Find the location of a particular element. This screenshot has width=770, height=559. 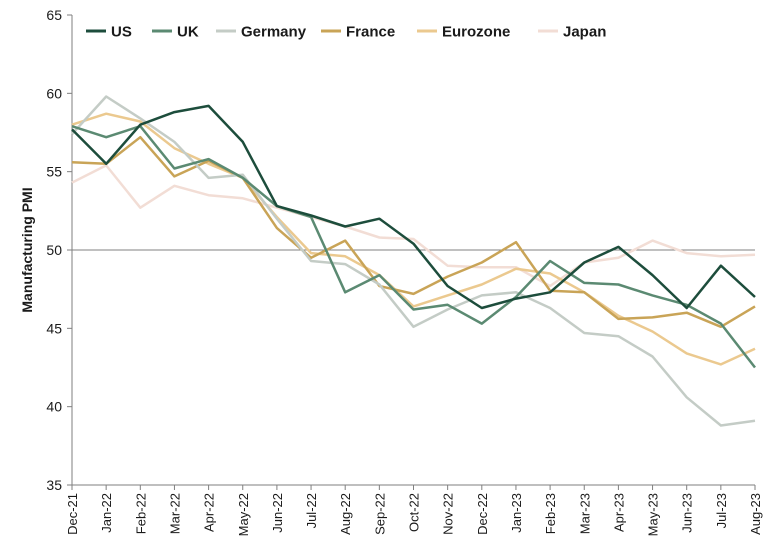

x-tick-label: Nov-22 is located at coordinates (448, 514).